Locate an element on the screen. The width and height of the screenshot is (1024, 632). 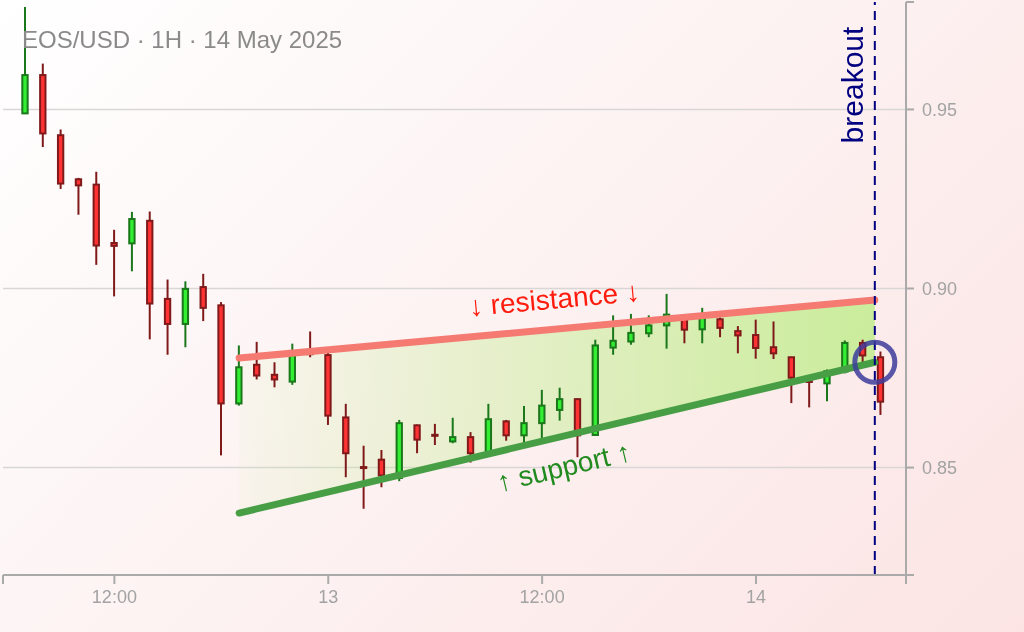
y-tick-label: 0.85 is located at coordinates (940, 467).